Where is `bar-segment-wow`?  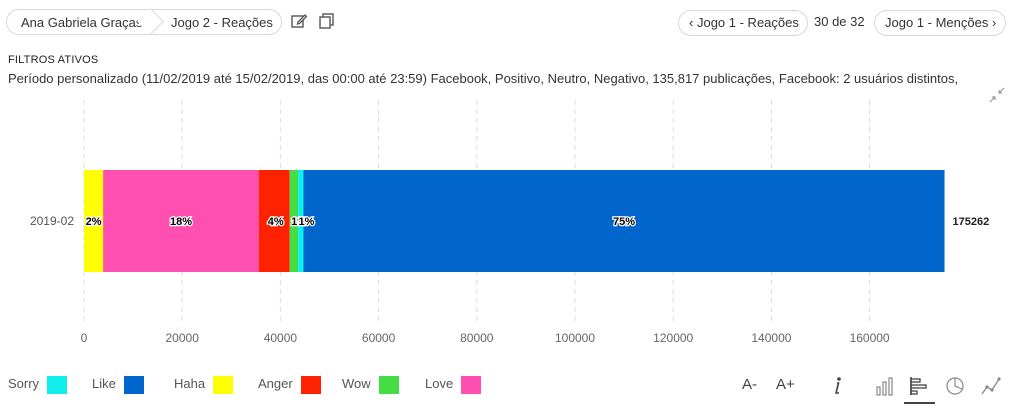 bar-segment-wow is located at coordinates (294, 221).